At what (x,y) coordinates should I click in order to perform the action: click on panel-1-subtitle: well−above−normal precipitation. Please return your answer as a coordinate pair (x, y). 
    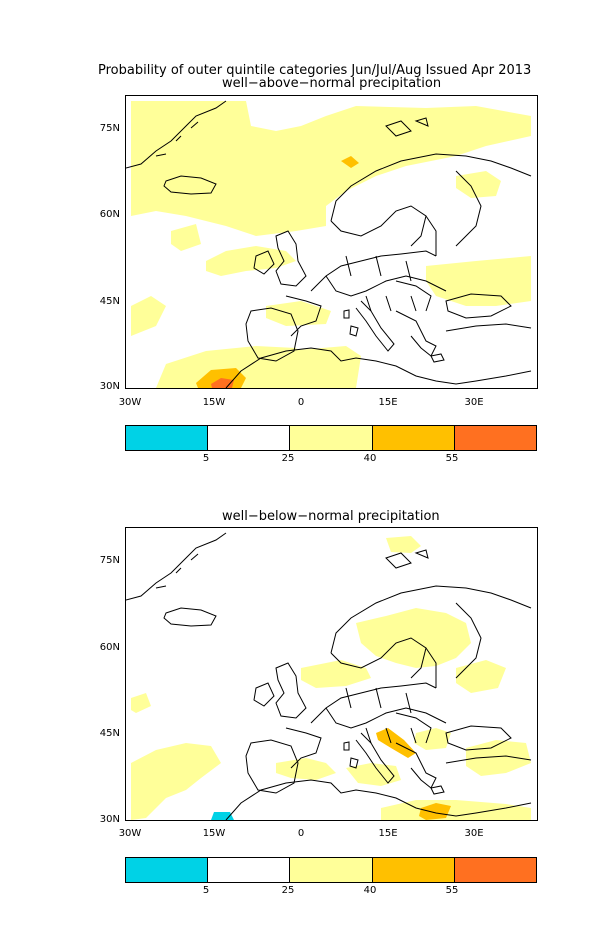
    Looking at the image, I should click on (332, 83).